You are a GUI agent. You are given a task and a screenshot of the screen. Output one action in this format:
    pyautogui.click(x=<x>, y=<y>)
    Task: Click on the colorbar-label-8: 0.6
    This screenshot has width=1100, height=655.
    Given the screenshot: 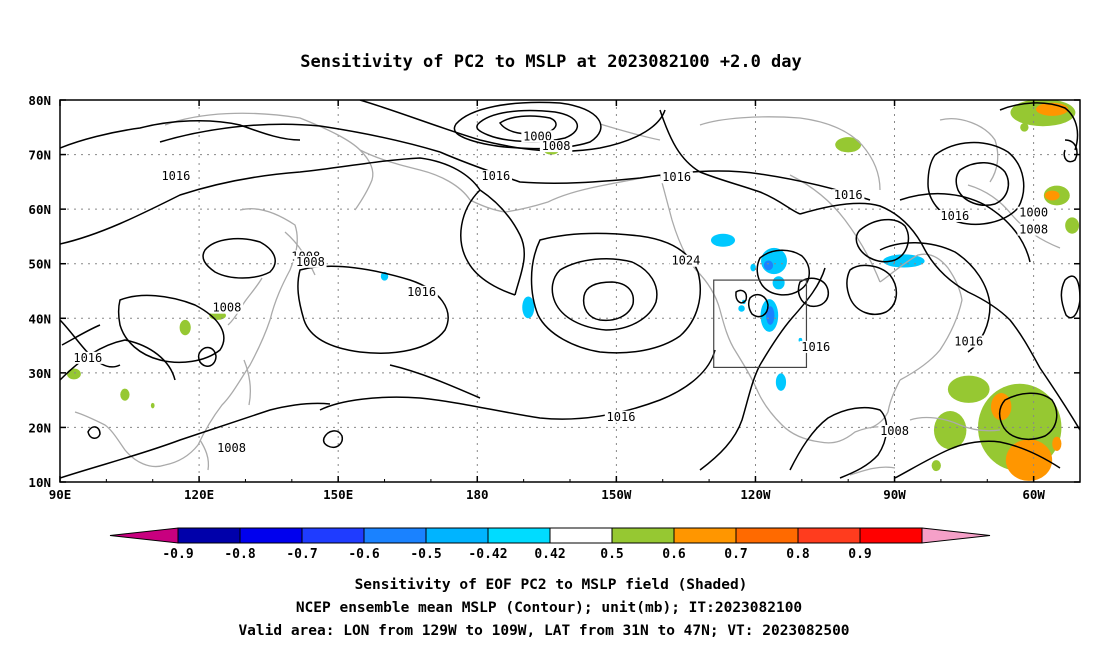 What is the action you would take?
    pyautogui.click(x=674, y=554)
    